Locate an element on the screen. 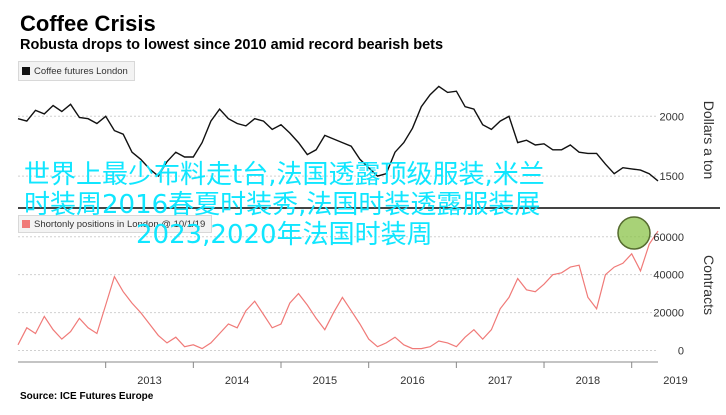 The width and height of the screenshot is (726, 415). x-tick-label-2015: 2015 is located at coordinates (325, 381).